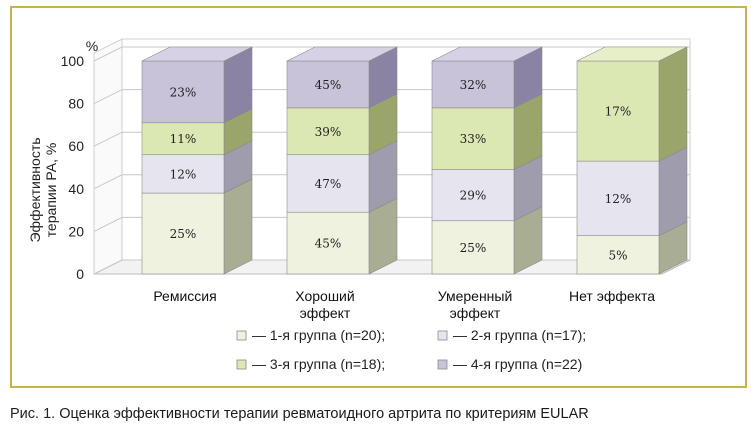  I want to click on caption-label: Рис. 1., so click(33, 414).